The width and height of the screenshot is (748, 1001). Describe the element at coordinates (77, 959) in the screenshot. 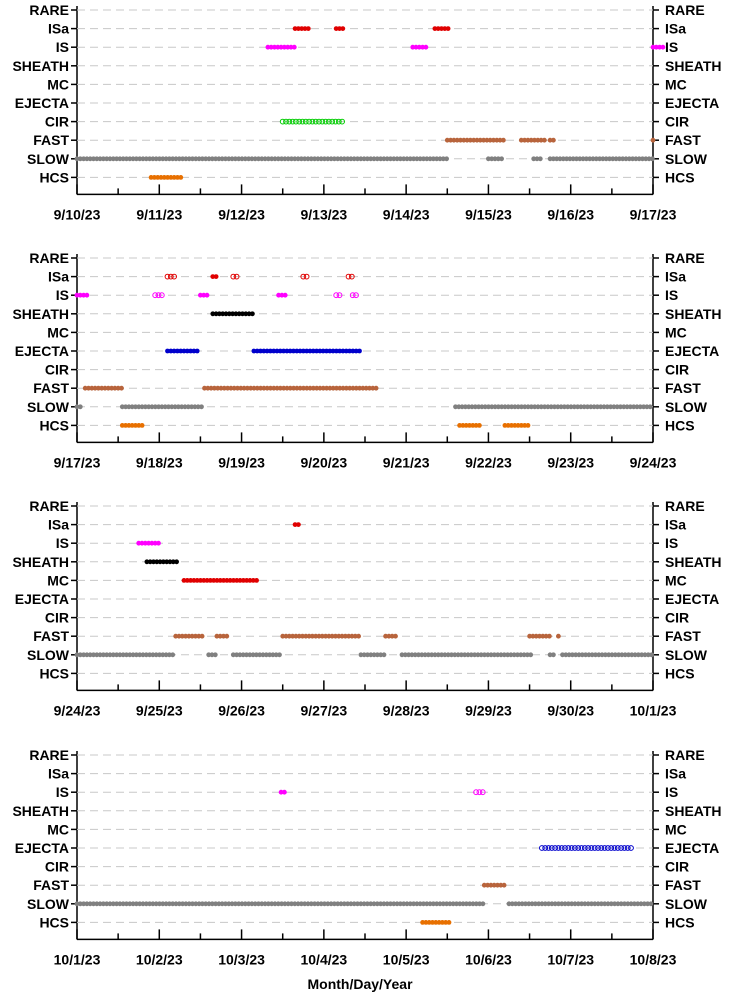

I see `x-tick-label: 10/1/23` at that location.